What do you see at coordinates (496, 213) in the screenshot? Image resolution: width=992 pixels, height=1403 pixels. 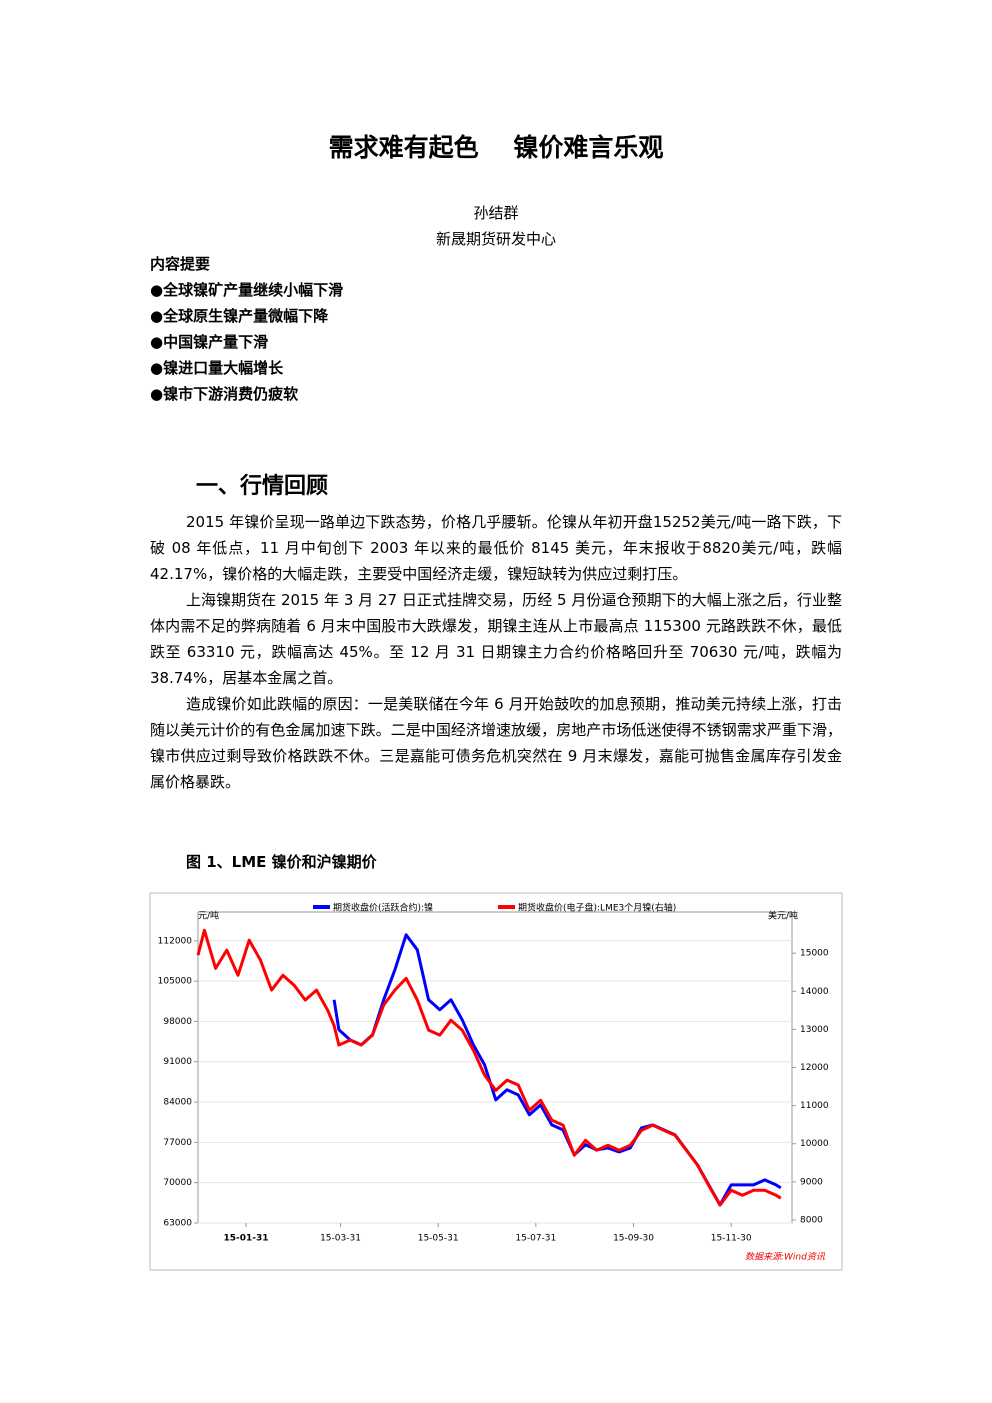 I see `author: 孙结群` at bounding box center [496, 213].